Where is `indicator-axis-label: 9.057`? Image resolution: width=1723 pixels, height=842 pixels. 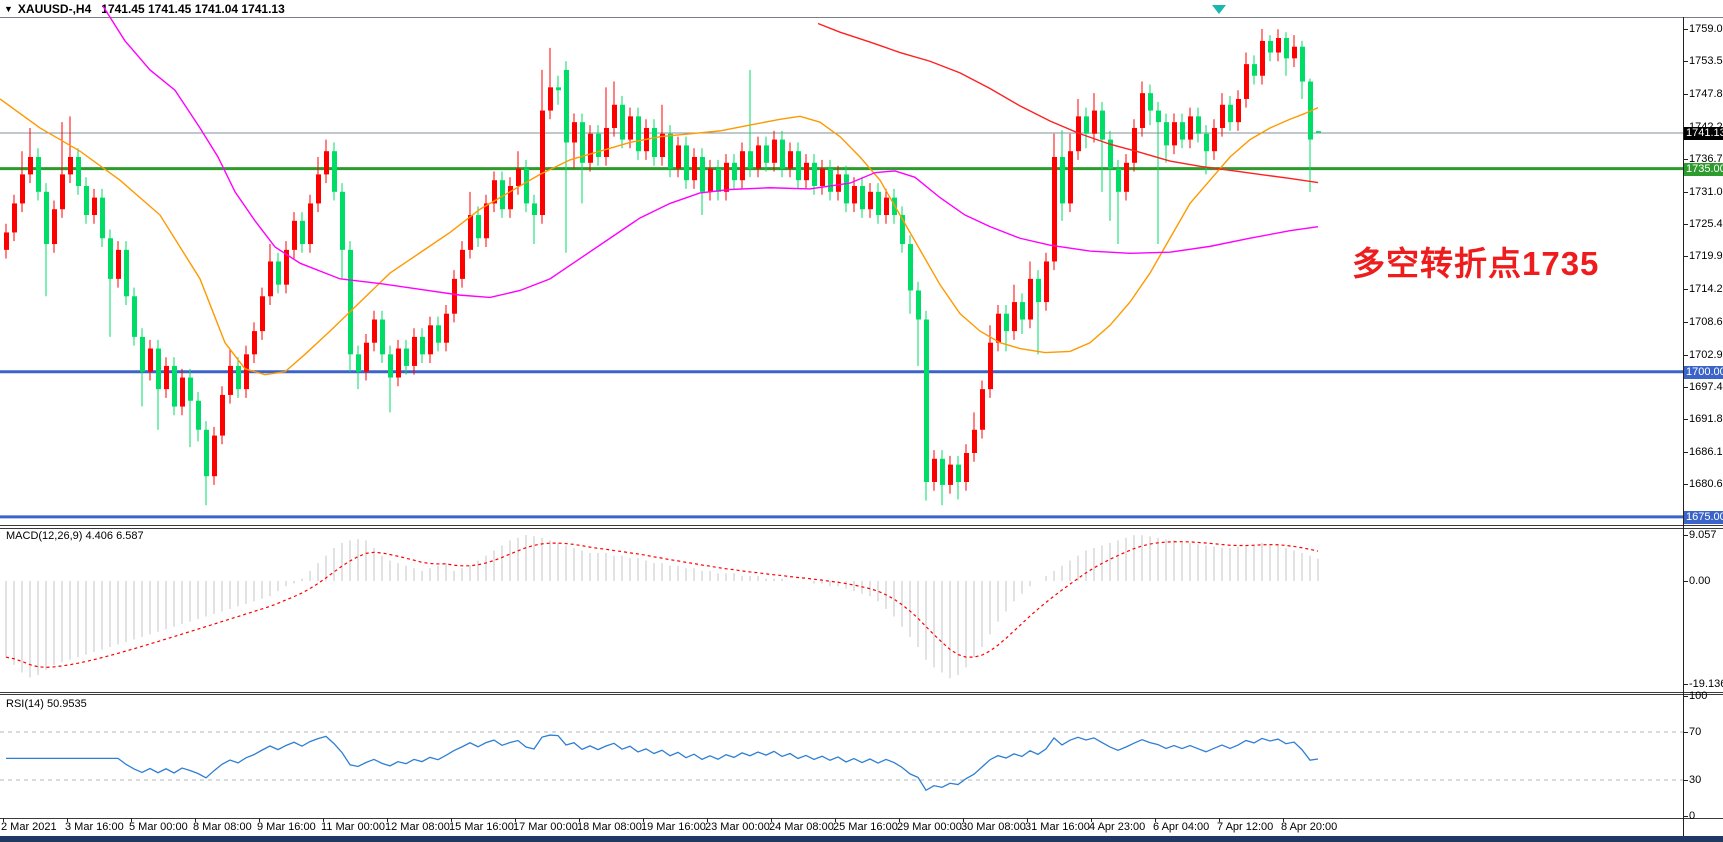 indicator-axis-label: 9.057 is located at coordinates (1703, 535).